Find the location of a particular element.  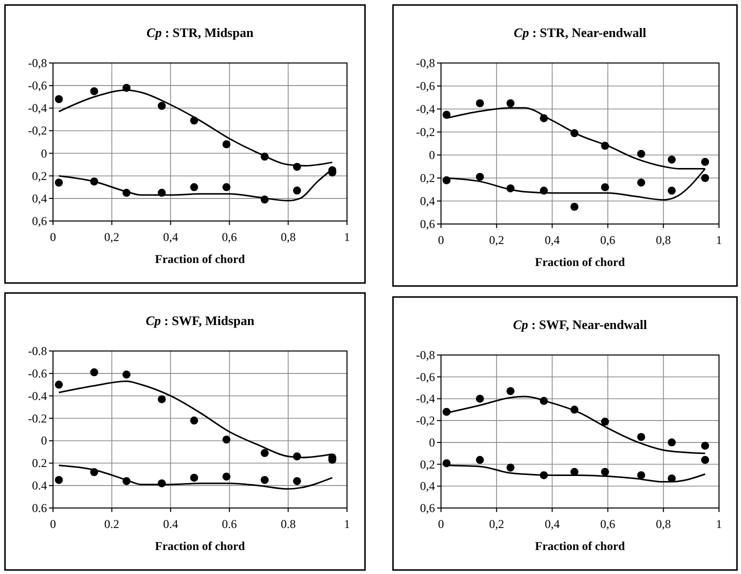

x-tick-label: 0.8 is located at coordinates (288, 524).